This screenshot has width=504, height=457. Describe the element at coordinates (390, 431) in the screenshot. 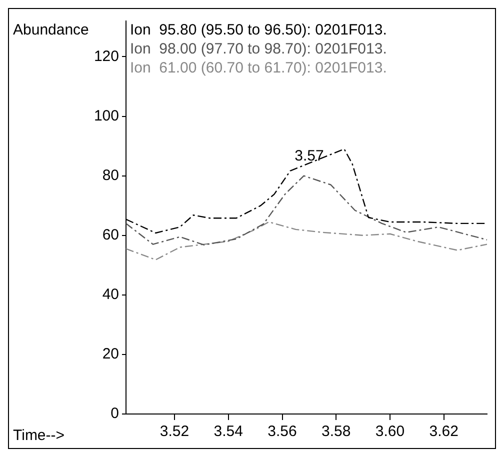

I see `x-tick-label: 3.60` at that location.